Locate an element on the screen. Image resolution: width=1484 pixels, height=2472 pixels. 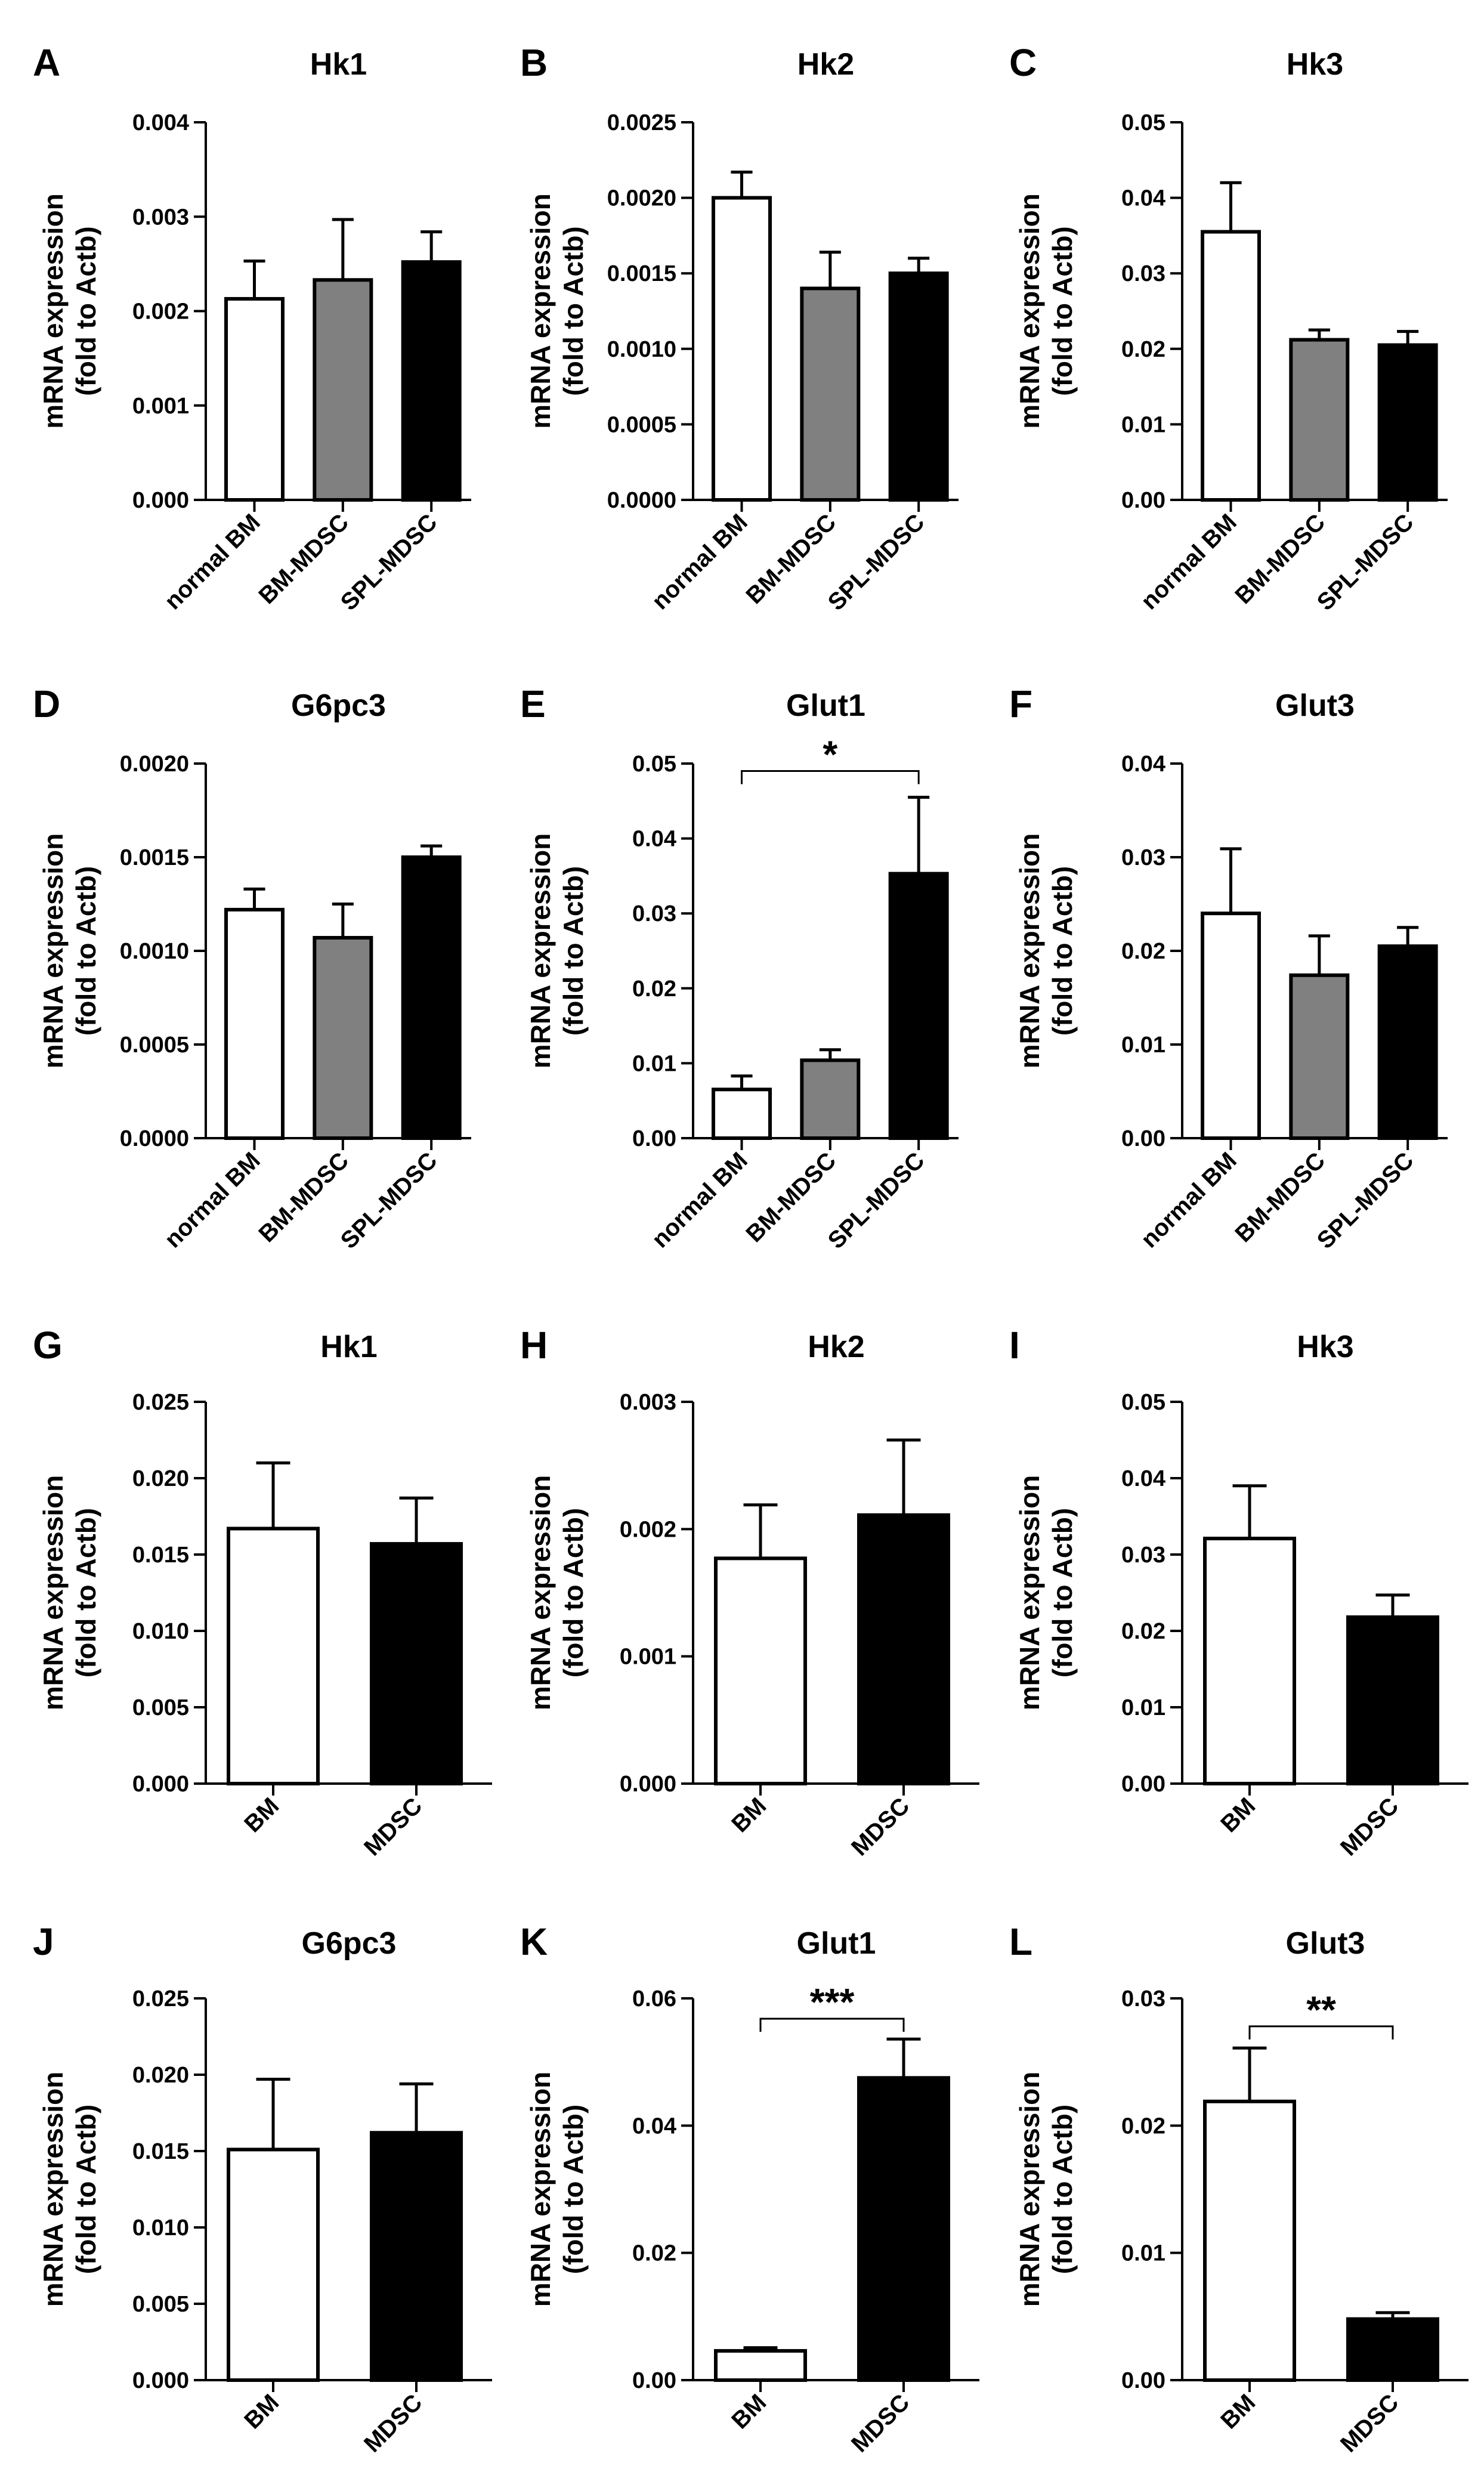
panel-e-ylabel-line2: (fold to Actb) is located at coordinates (573, 951).